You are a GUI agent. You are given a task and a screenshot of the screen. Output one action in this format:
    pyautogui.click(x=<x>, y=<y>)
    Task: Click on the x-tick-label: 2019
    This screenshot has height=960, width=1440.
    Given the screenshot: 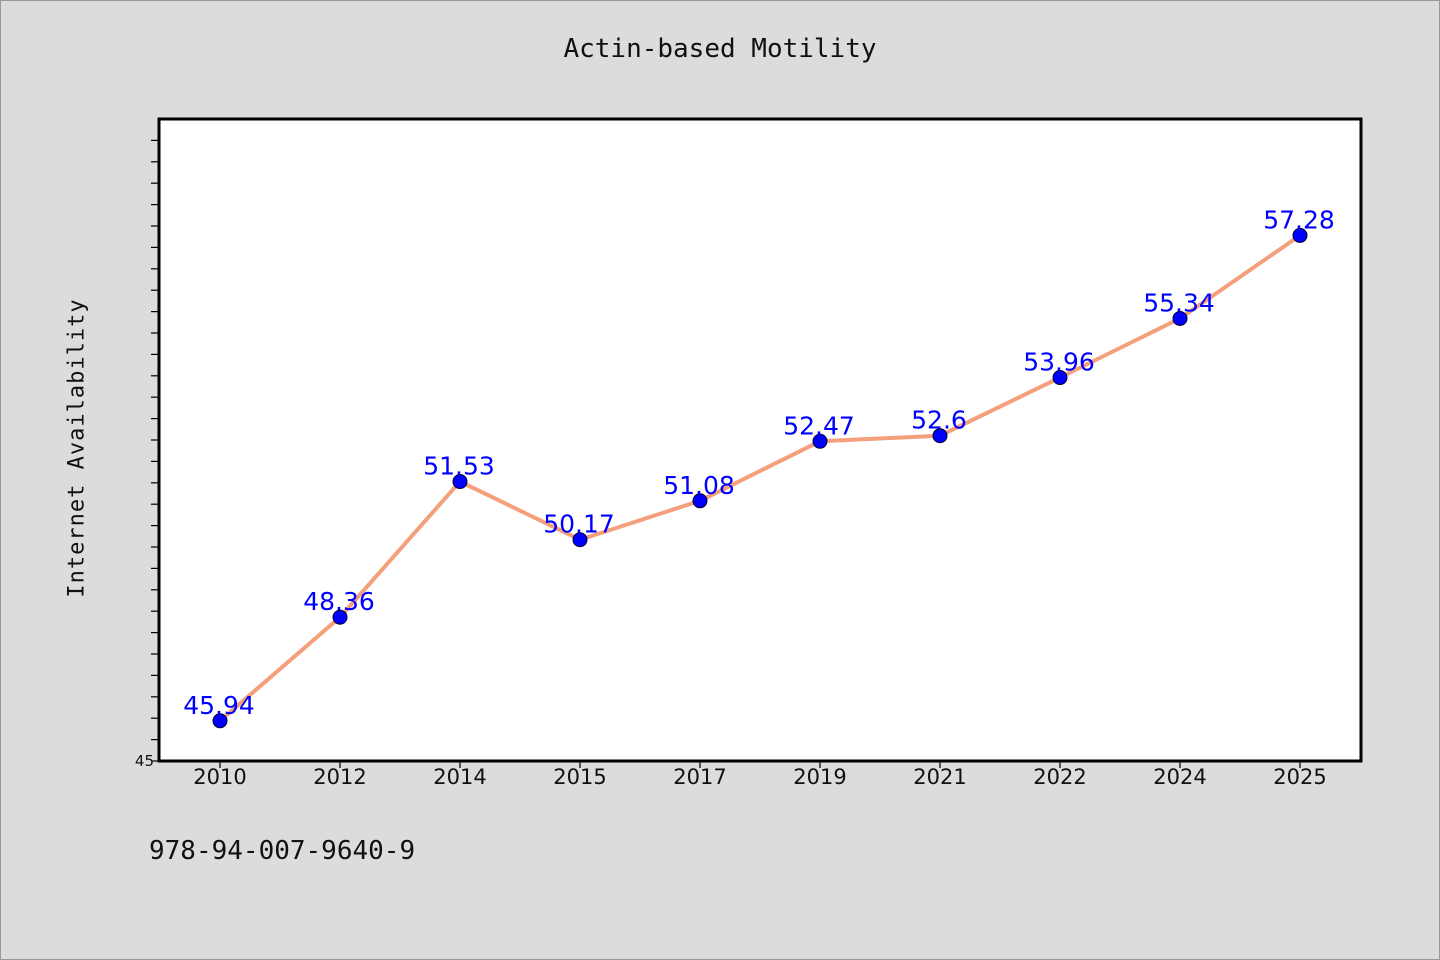 What is the action you would take?
    pyautogui.click(x=819, y=777)
    